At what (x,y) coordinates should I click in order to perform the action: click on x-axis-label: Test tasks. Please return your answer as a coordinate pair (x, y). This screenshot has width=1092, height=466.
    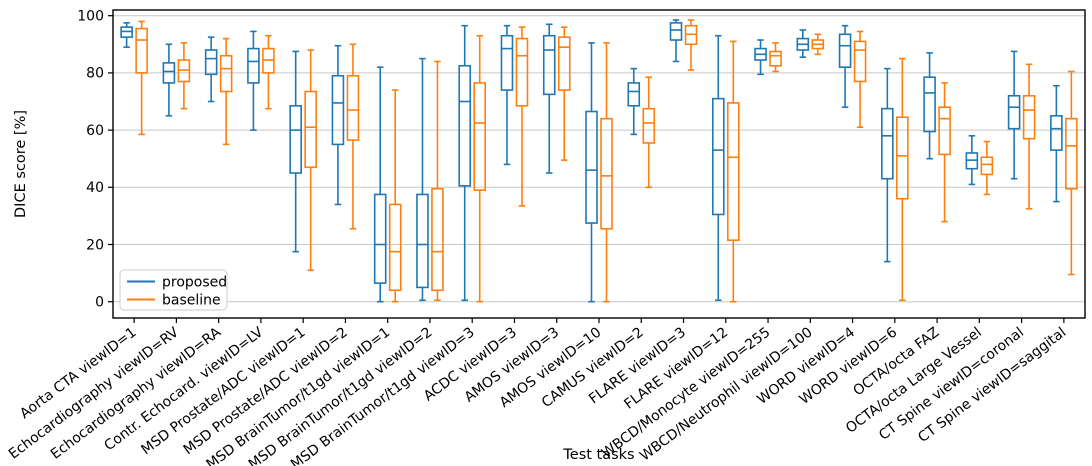
    Looking at the image, I should click on (598, 455).